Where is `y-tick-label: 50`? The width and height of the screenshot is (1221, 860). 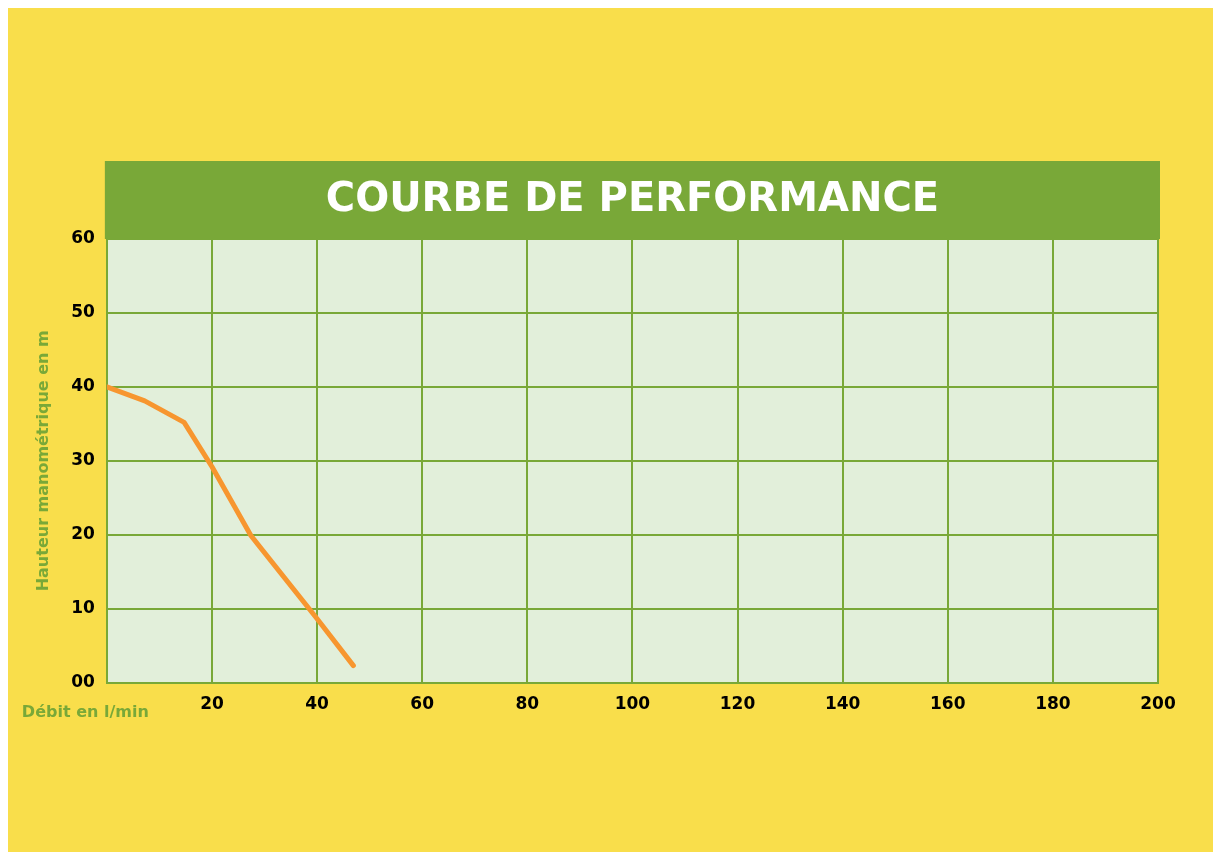
y-tick-label: 50 is located at coordinates (83, 311).